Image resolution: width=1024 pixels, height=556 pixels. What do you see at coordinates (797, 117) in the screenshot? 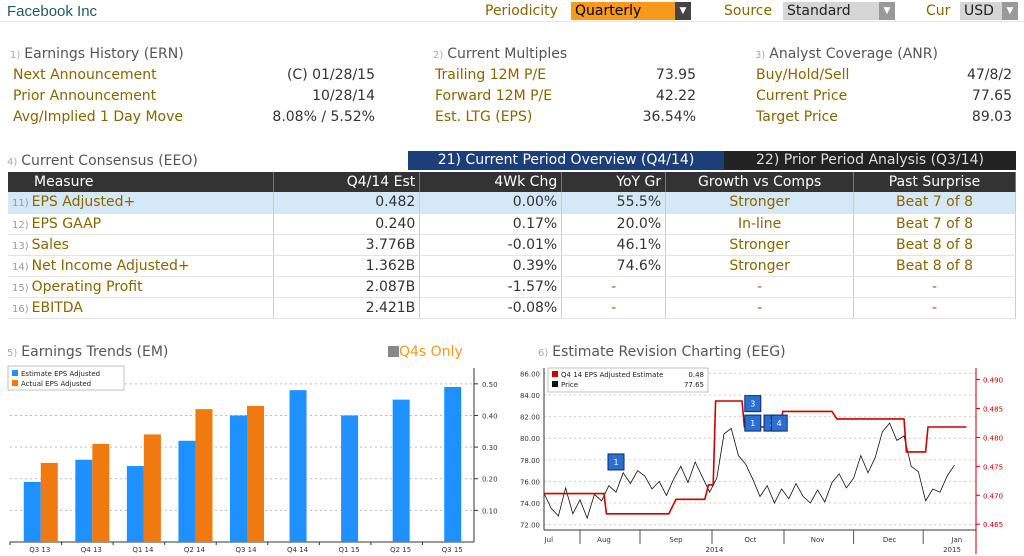
I see `kv-label: Target Price` at bounding box center [797, 117].